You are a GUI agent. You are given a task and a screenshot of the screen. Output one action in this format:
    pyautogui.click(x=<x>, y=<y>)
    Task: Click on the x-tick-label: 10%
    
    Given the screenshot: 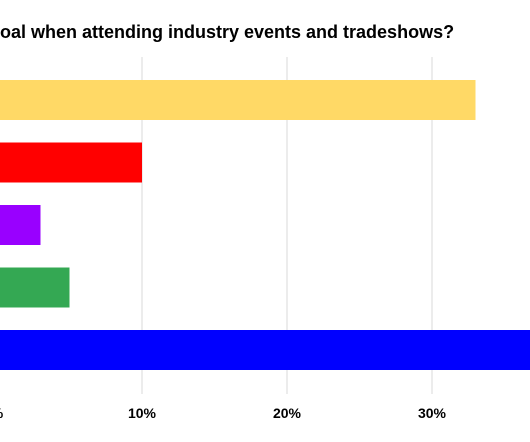 What is the action you would take?
    pyautogui.click(x=142, y=413)
    